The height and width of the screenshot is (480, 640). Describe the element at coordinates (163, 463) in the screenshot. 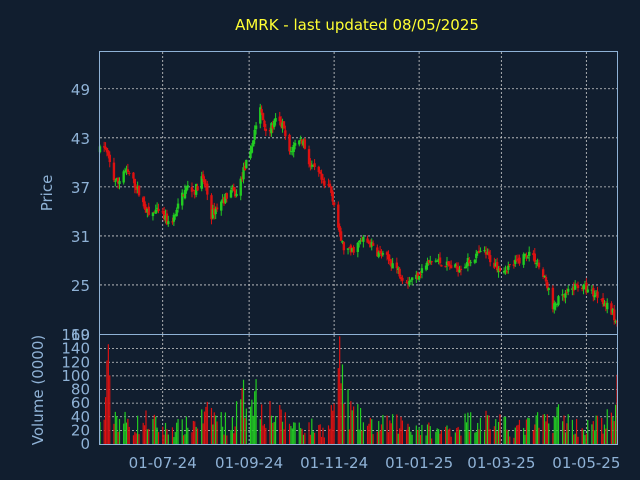

I see `x-tick-label: 01-07-24` at that location.